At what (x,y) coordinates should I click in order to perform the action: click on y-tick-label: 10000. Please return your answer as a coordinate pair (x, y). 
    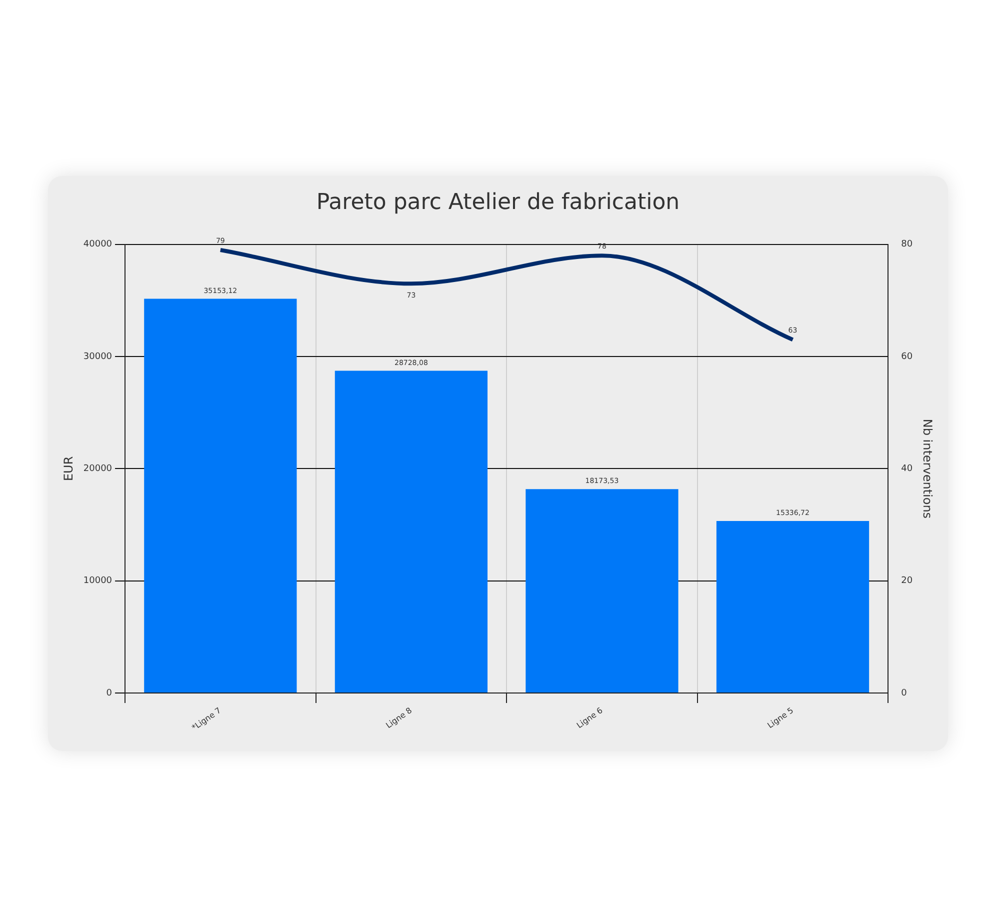
    Looking at the image, I should click on (97, 581).